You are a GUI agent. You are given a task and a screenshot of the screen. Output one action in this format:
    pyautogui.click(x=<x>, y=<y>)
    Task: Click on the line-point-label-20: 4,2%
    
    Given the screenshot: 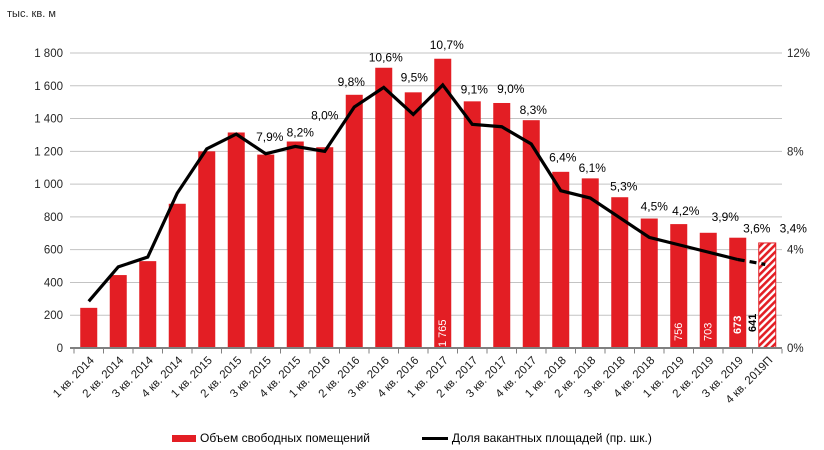 What is the action you would take?
    pyautogui.click(x=686, y=211)
    